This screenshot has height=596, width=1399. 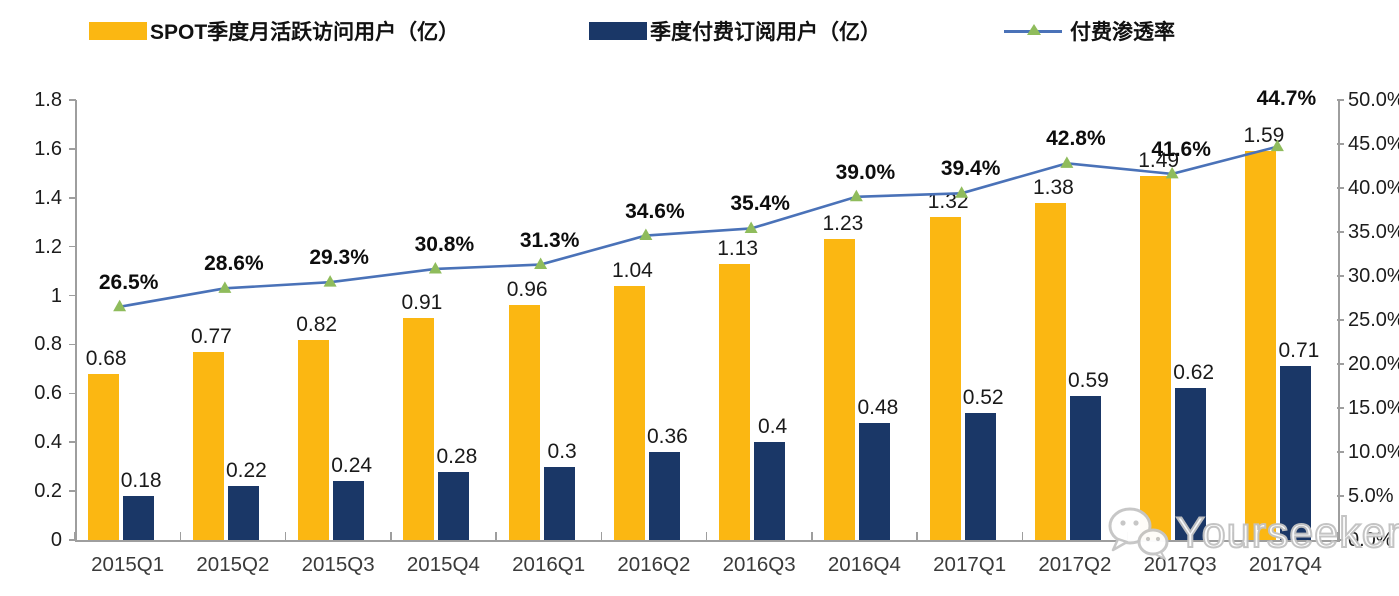 I want to click on x-axis-category-label: 2017Q1, so click(x=970, y=564).